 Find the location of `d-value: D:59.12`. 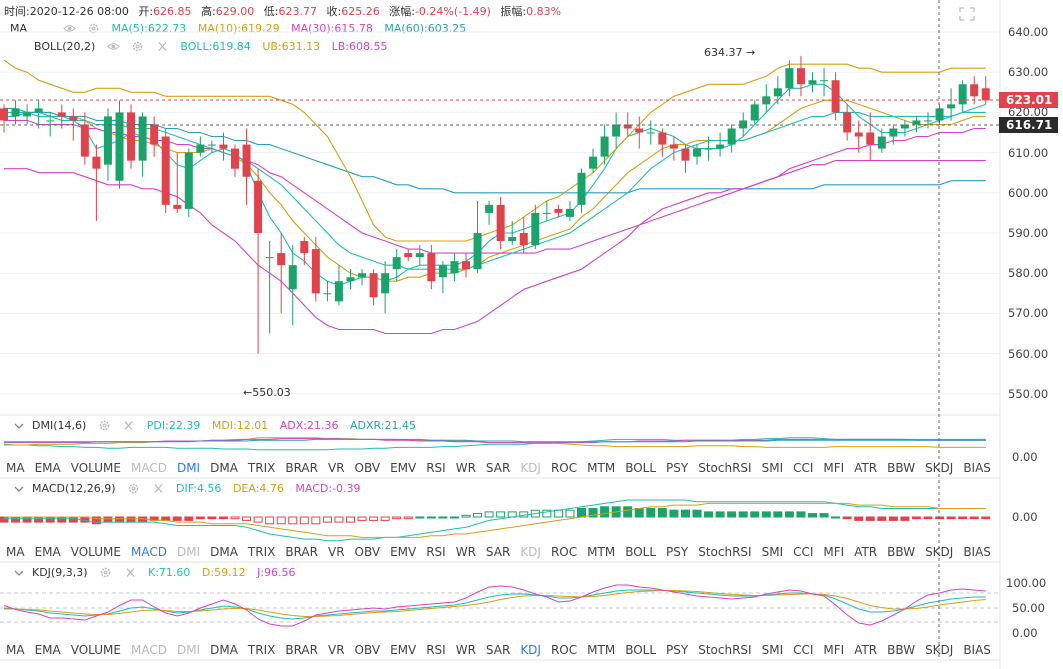

d-value: D:59.12 is located at coordinates (223, 572).